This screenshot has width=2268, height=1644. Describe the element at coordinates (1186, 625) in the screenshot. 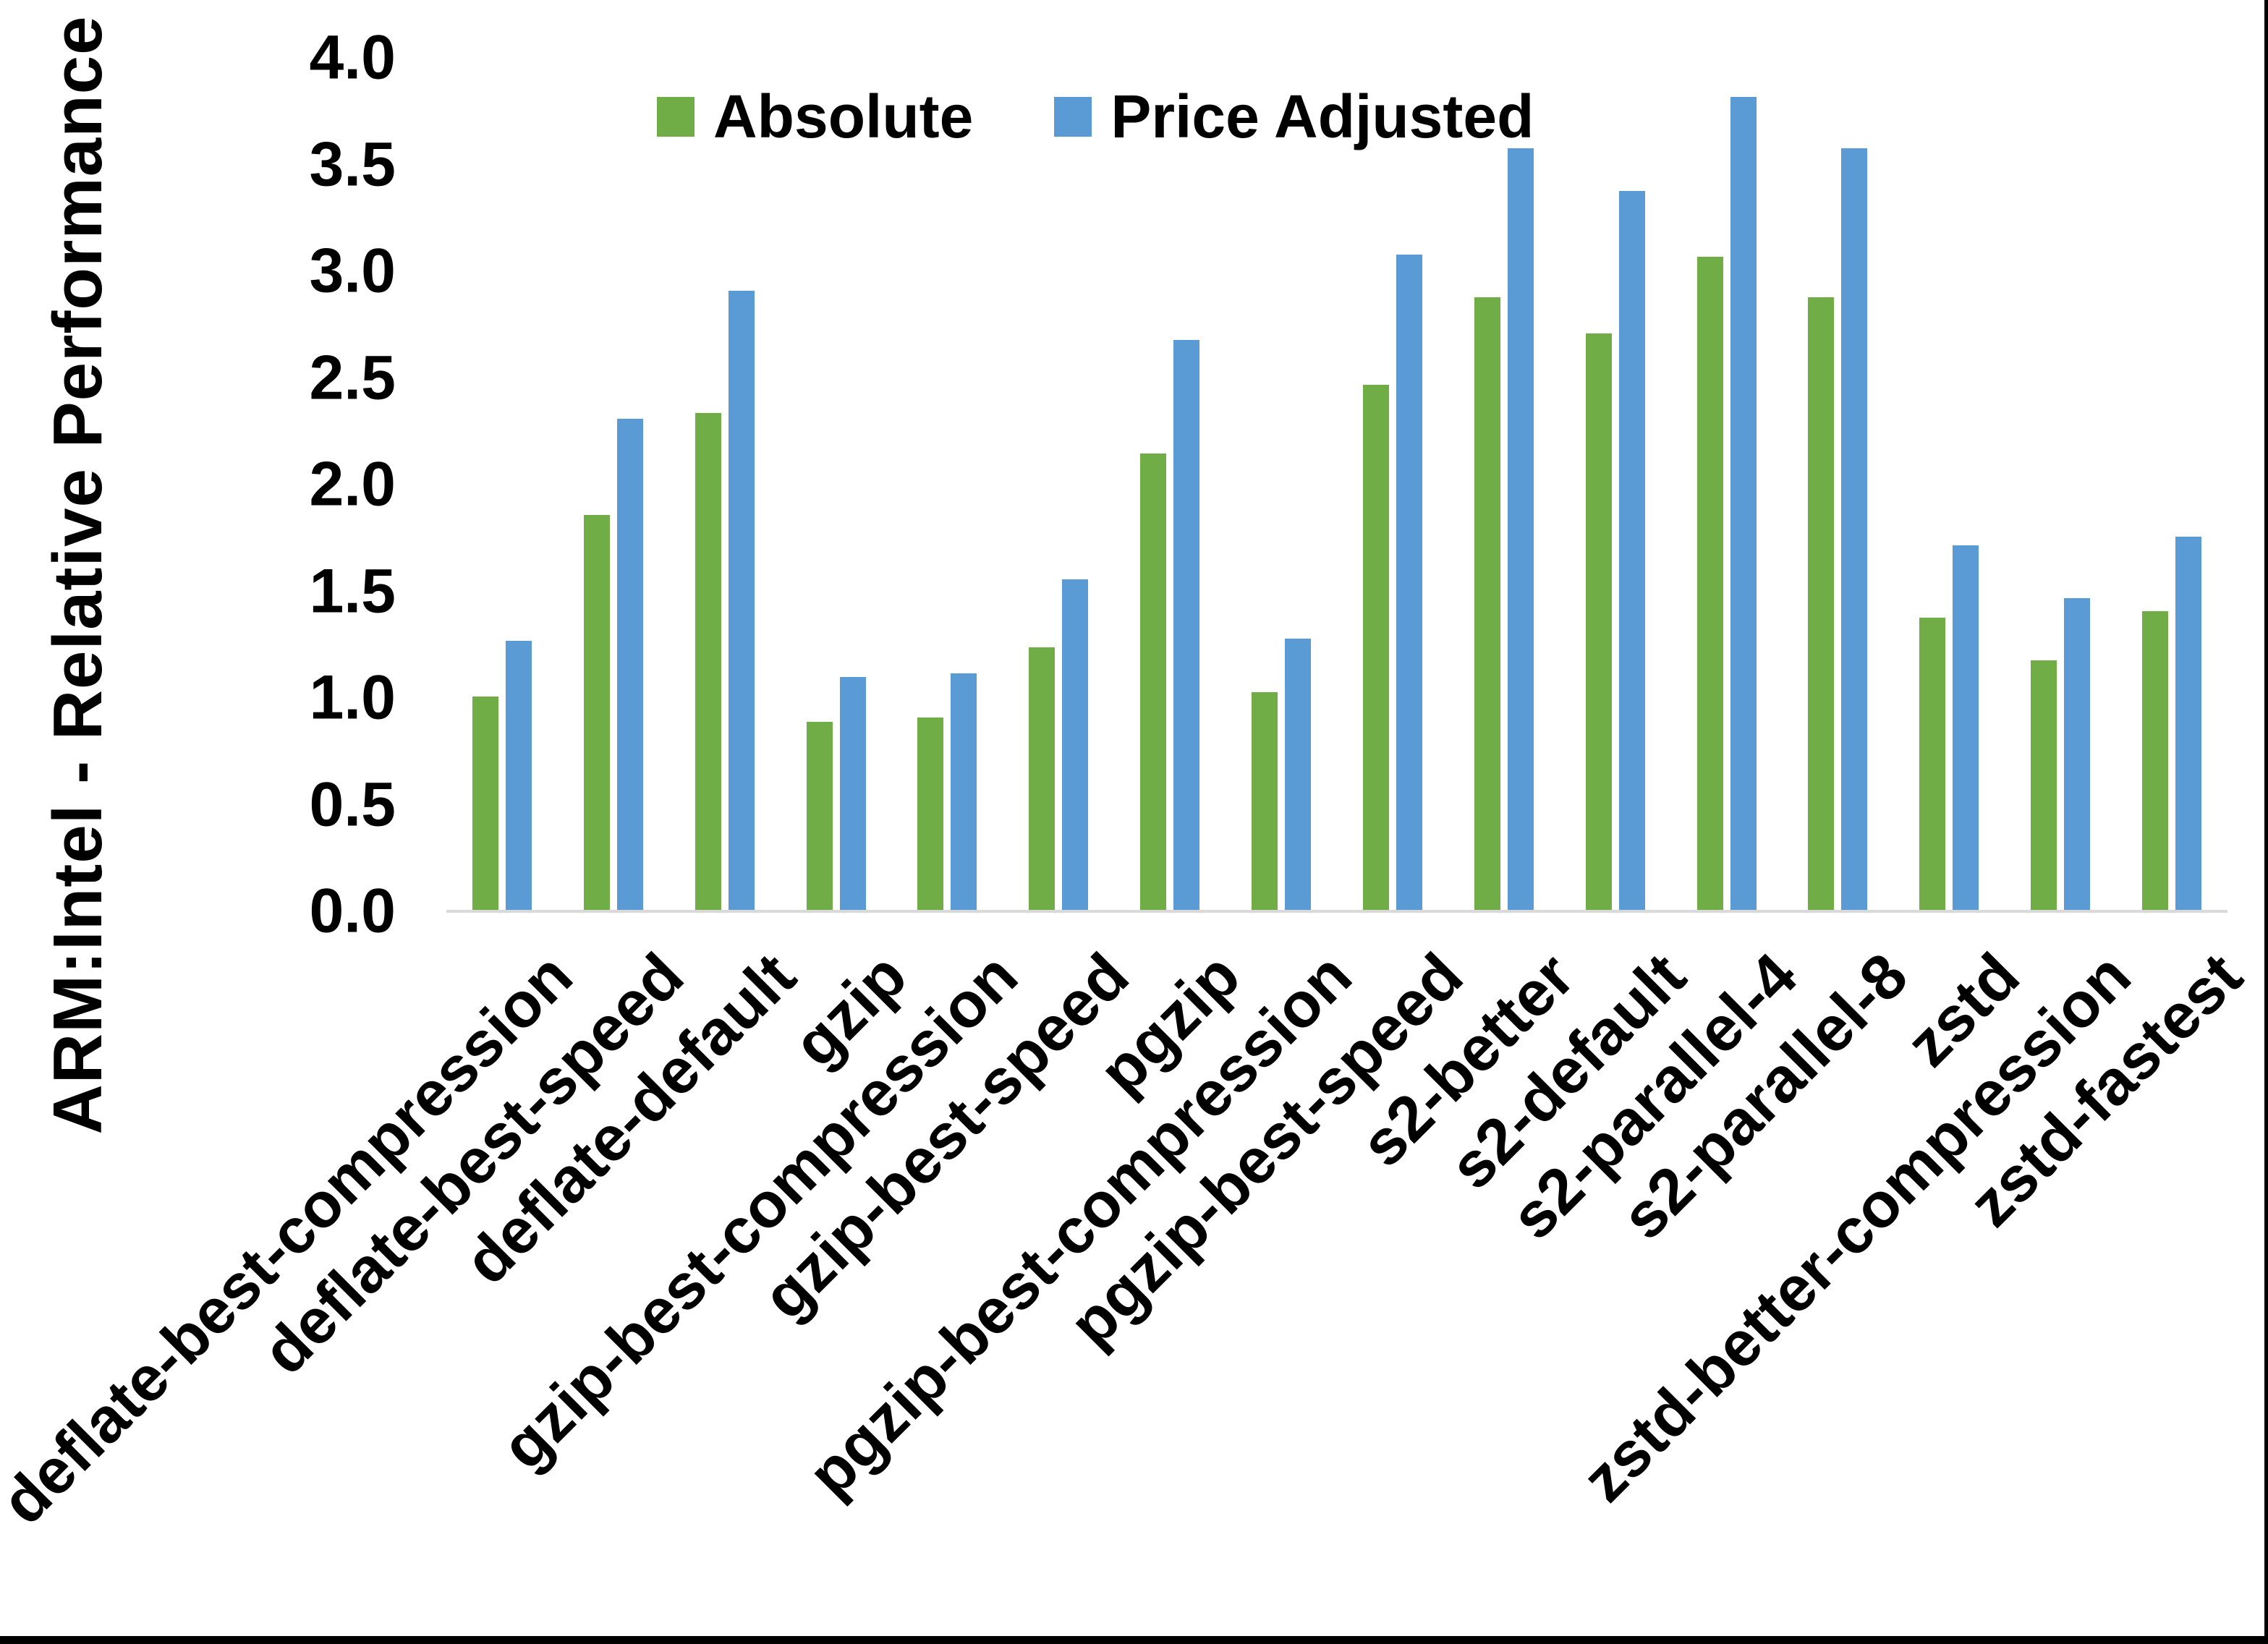

I see `bar-price-adjusted-pgzip` at that location.